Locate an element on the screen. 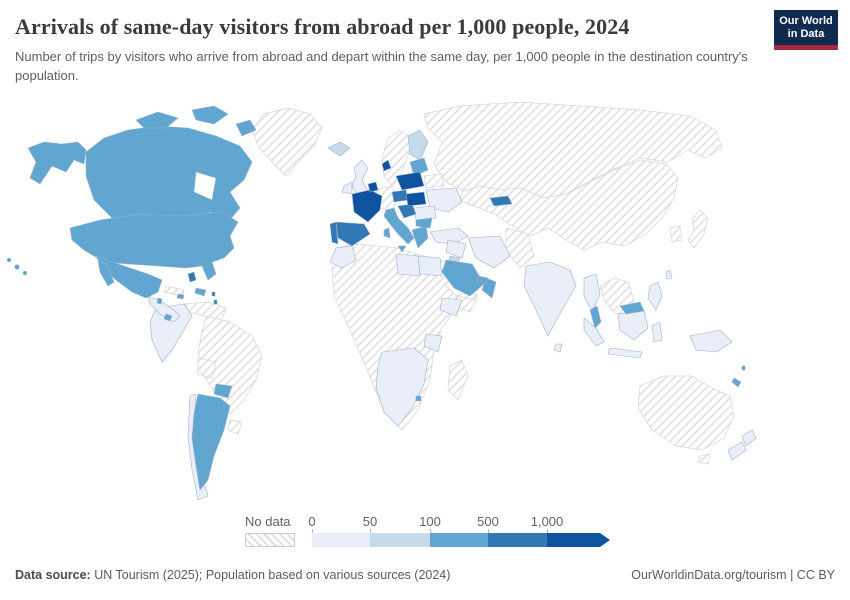  country-uruguay is located at coordinates (235, 427).